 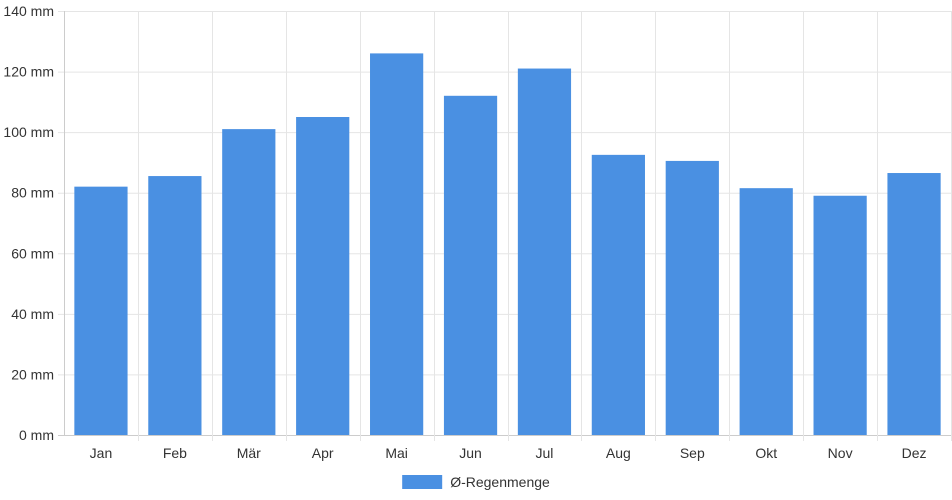 What do you see at coordinates (914, 453) in the screenshot?
I see `x-tick-label: Dez` at bounding box center [914, 453].